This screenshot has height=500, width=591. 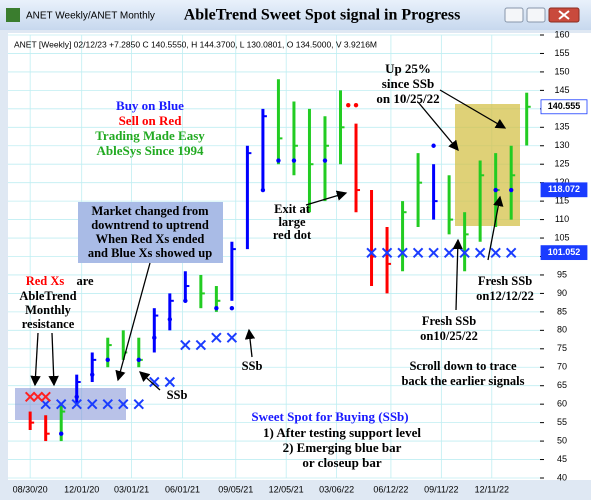 I want to click on x-tick-label: 08/30/20, so click(x=30, y=489).